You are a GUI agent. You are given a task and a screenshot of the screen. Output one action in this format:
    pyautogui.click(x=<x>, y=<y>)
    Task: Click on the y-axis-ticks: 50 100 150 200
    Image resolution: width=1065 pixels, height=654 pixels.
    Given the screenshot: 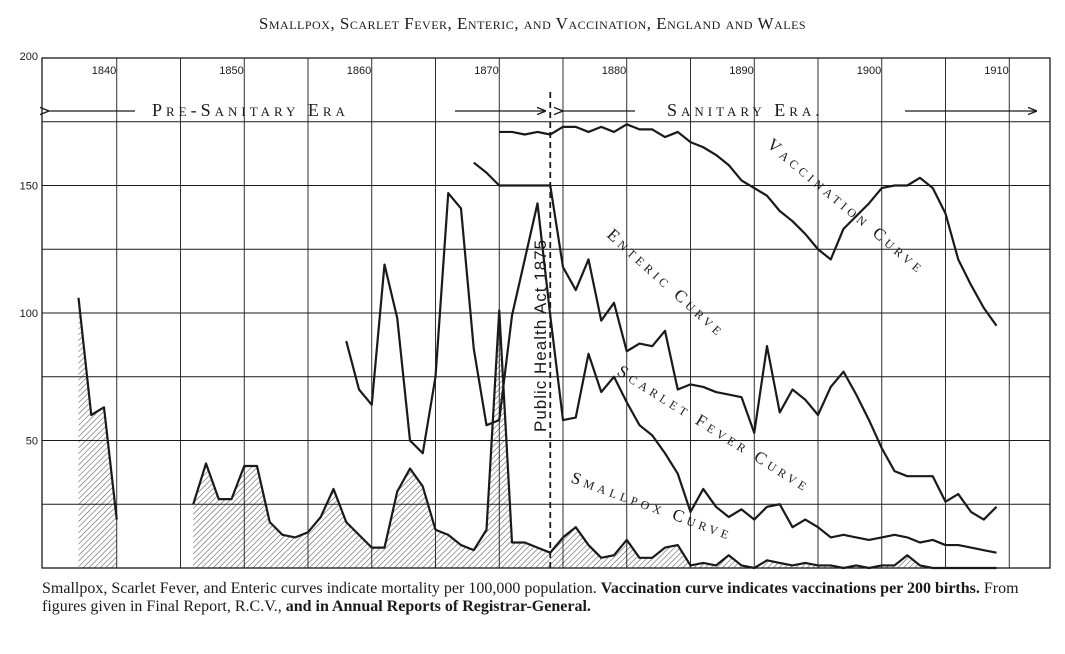 What is the action you would take?
    pyautogui.click(x=29, y=249)
    